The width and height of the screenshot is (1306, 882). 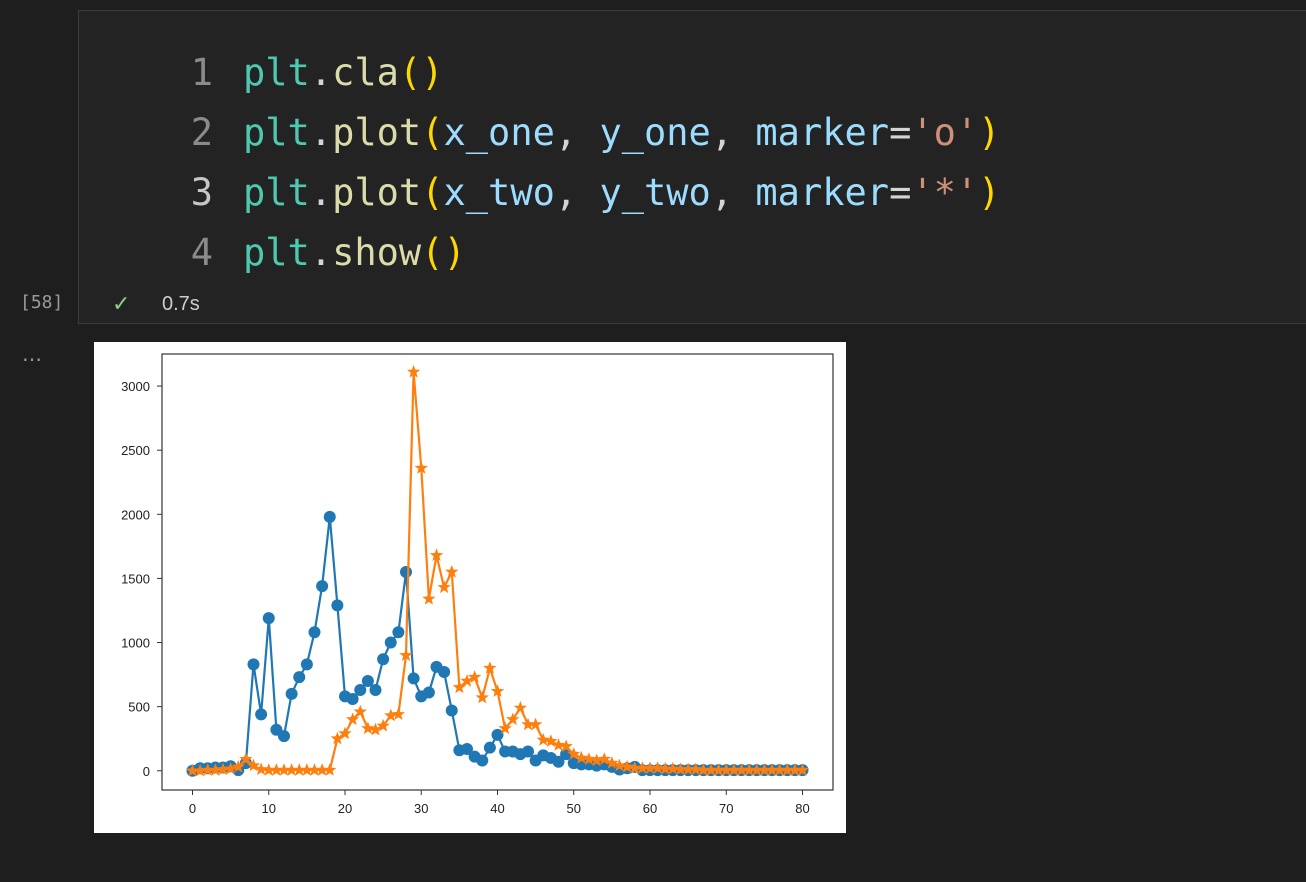 What do you see at coordinates (139, 707) in the screenshot?
I see `y-tick-label: 500` at bounding box center [139, 707].